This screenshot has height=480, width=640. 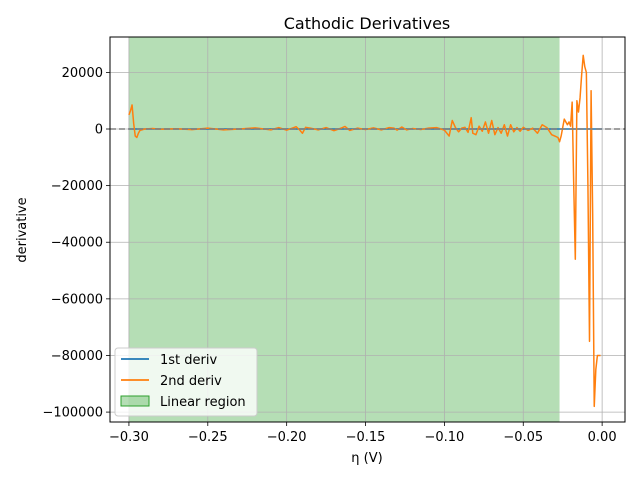 What do you see at coordinates (191, 381) in the screenshot?
I see `legend-label-2nd-deriv: 2nd deriv` at bounding box center [191, 381].